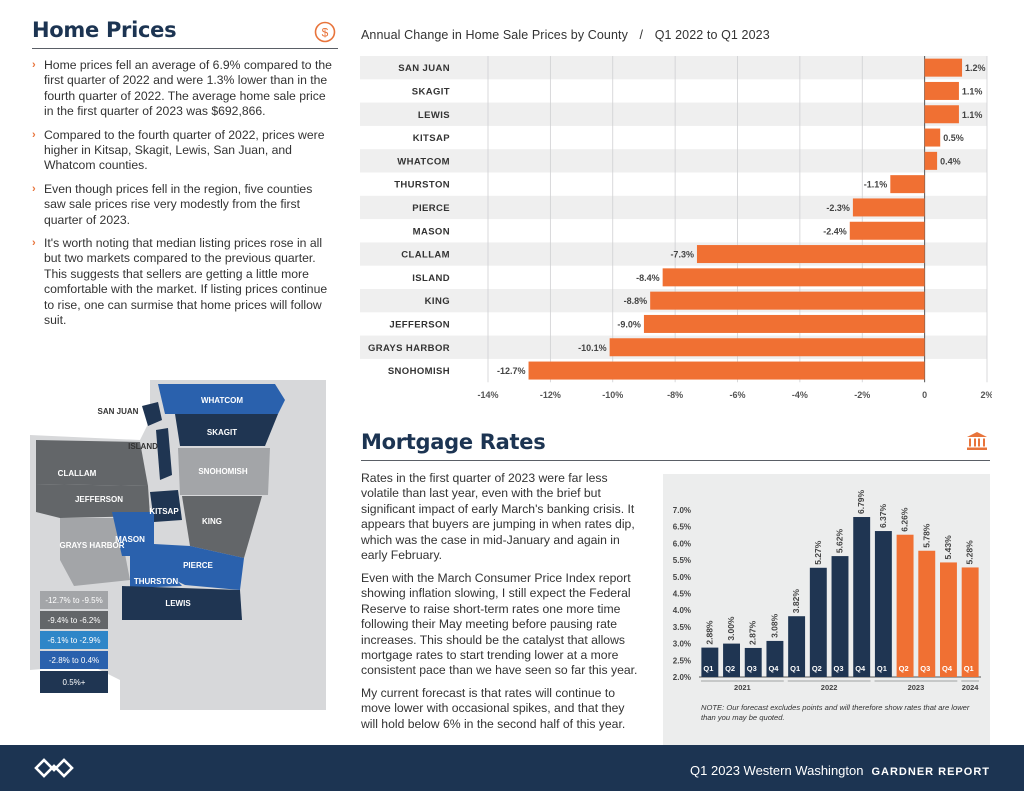 The width and height of the screenshot is (1024, 791). I want to click on legend-label: -9.4% to -6.2%, so click(74, 620).